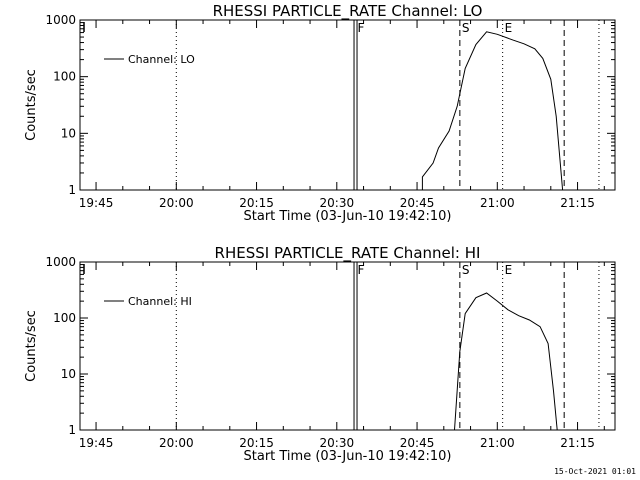  I want to click on footer-timestamp: 15-Oct-2021 01:01, so click(595, 471).